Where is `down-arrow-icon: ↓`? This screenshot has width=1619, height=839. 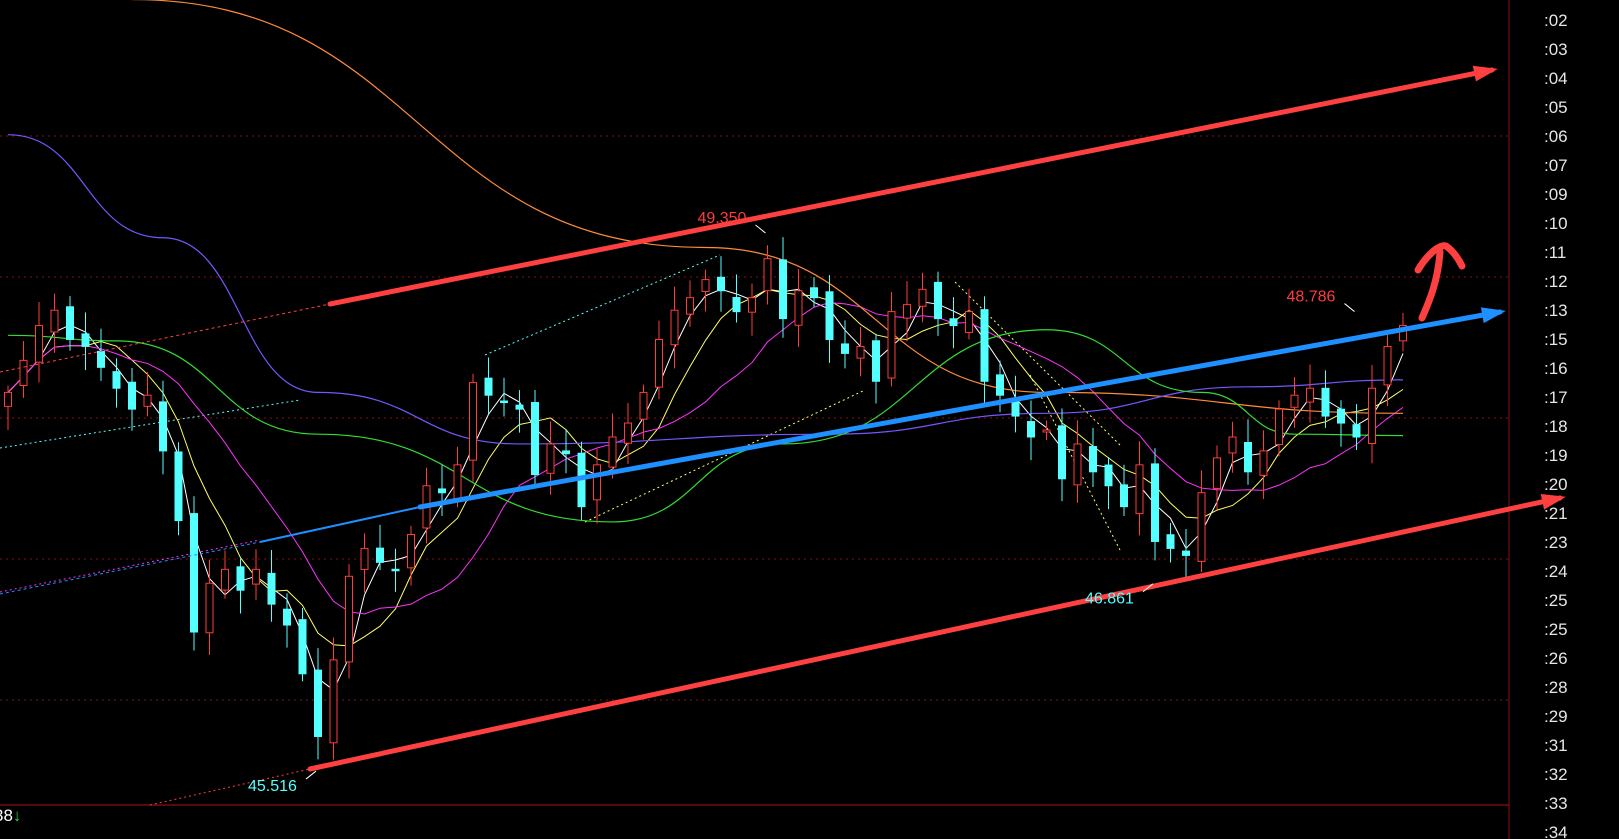
down-arrow-icon: ↓ is located at coordinates (17, 815).